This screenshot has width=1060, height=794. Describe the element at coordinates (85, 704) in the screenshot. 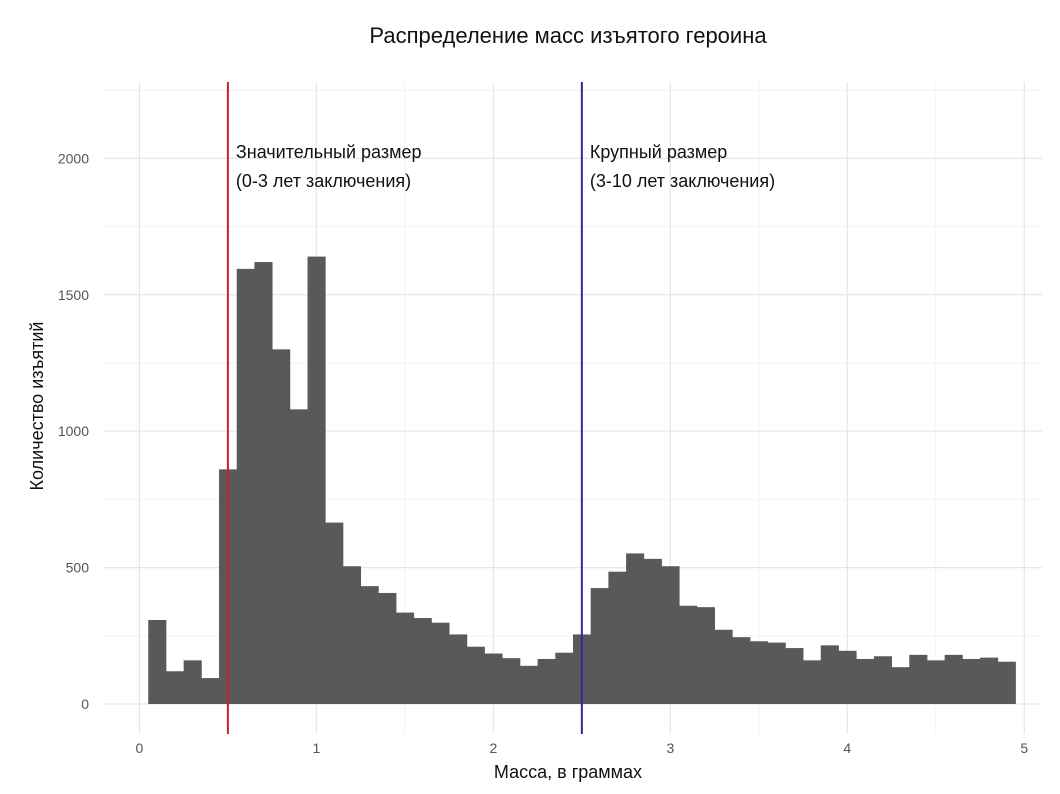

I see `y-tick-label: 0` at that location.